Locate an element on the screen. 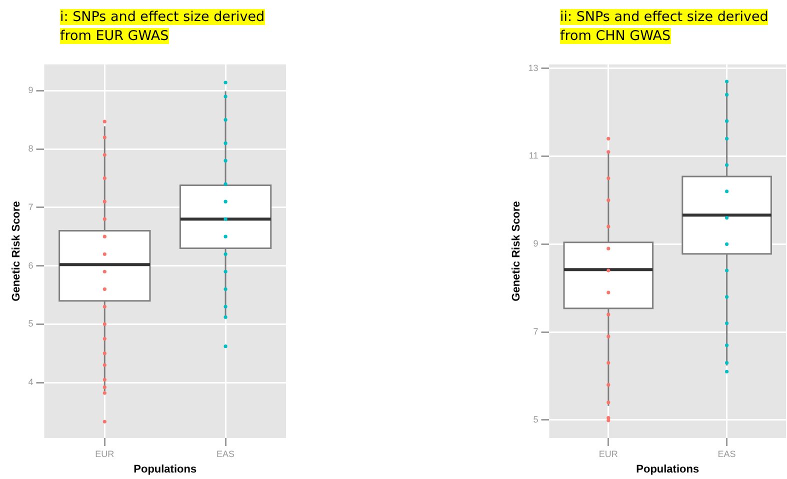  y-tick-label: 6 is located at coordinates (31, 265).